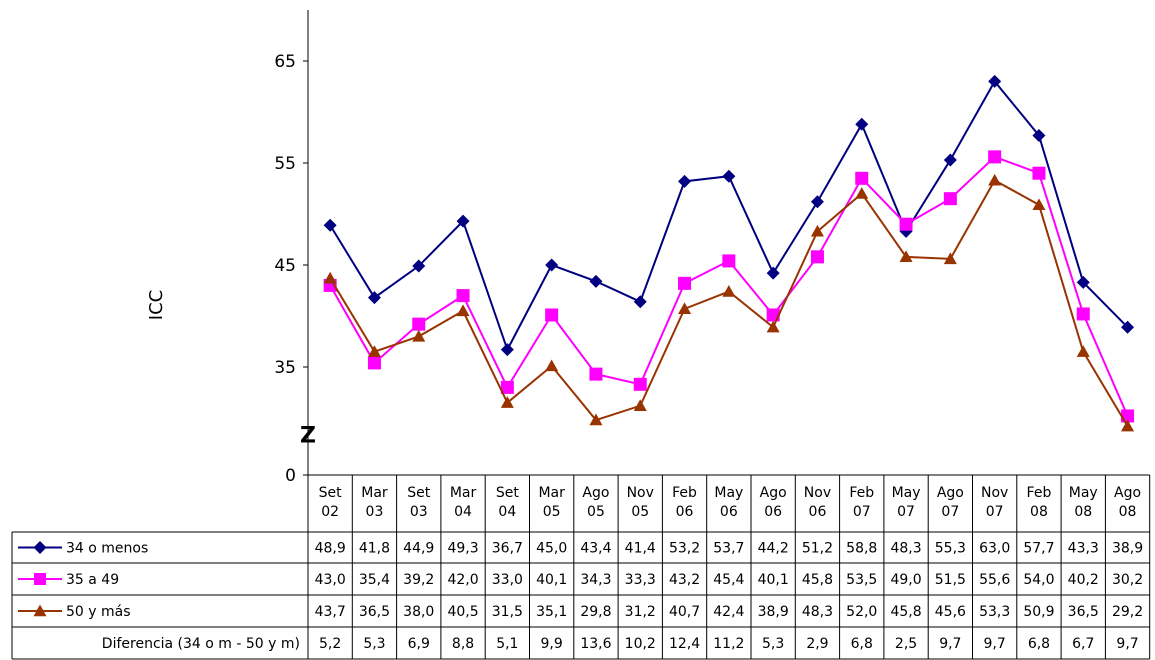 This screenshot has height=660, width=1155. I want to click on table-value: 53,5, so click(861, 580).